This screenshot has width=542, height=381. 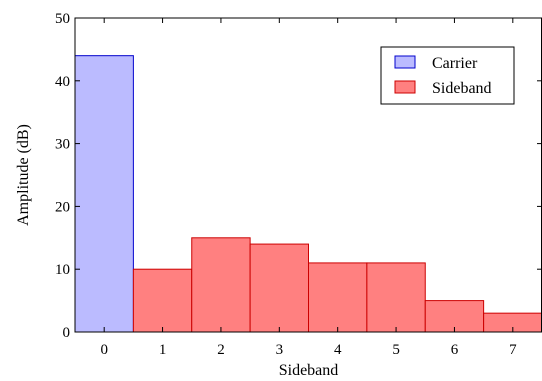 What do you see at coordinates (280, 350) in the screenshot?
I see `x-tick-label: 3` at bounding box center [280, 350].